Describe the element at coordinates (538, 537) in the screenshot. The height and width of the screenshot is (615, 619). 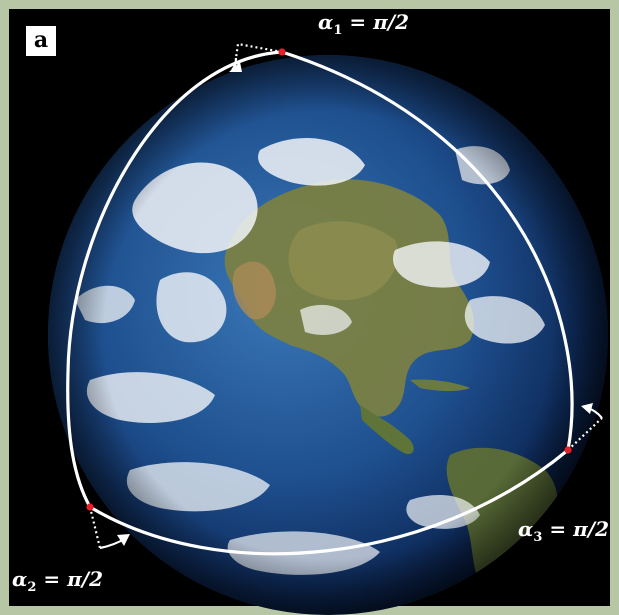
I see `angle-index: 3` at that location.